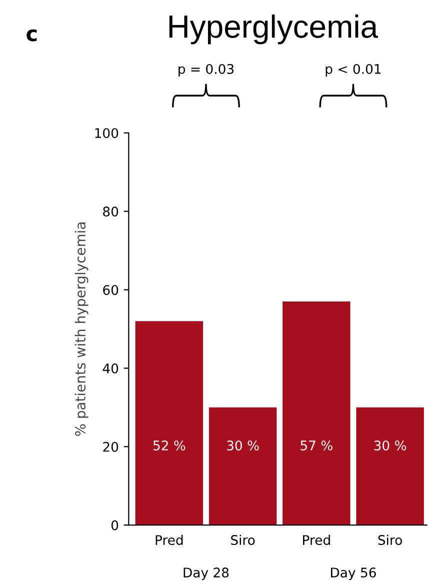  What do you see at coordinates (110, 211) in the screenshot?
I see `y-tick-label: 80` at bounding box center [110, 211].